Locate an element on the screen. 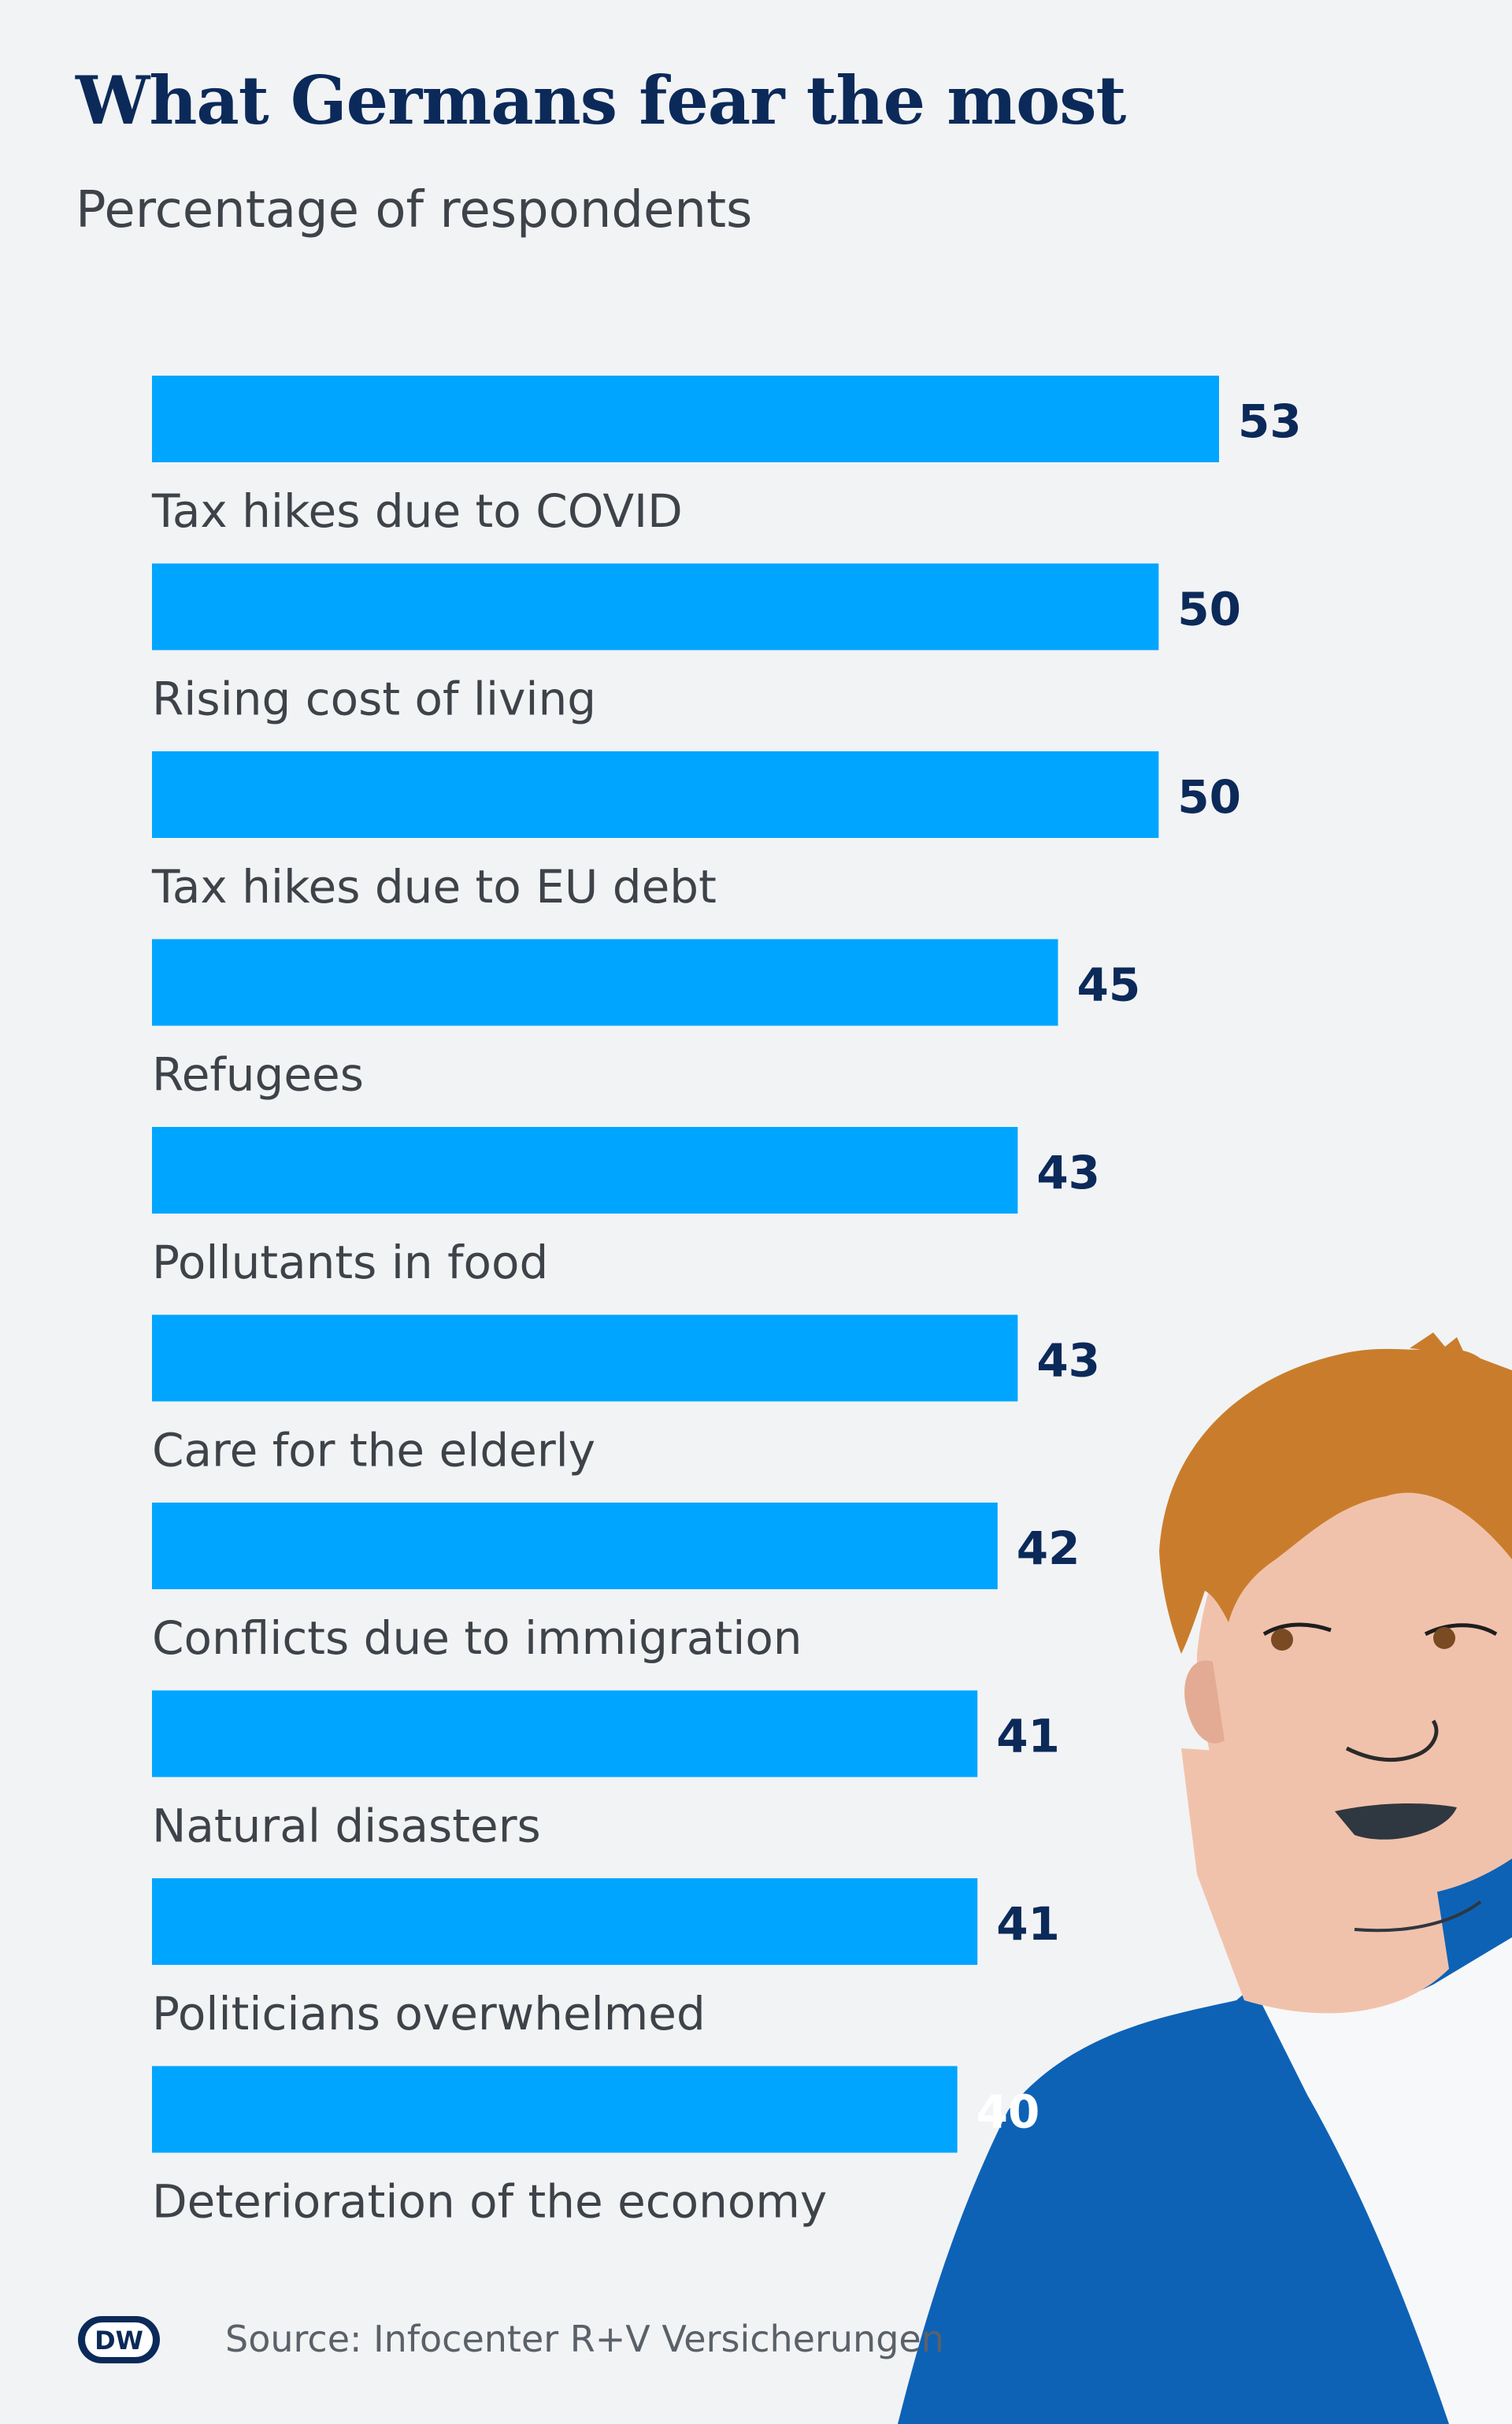 This screenshot has width=1512, height=2424. value-label-8: 41 is located at coordinates (1028, 1924).